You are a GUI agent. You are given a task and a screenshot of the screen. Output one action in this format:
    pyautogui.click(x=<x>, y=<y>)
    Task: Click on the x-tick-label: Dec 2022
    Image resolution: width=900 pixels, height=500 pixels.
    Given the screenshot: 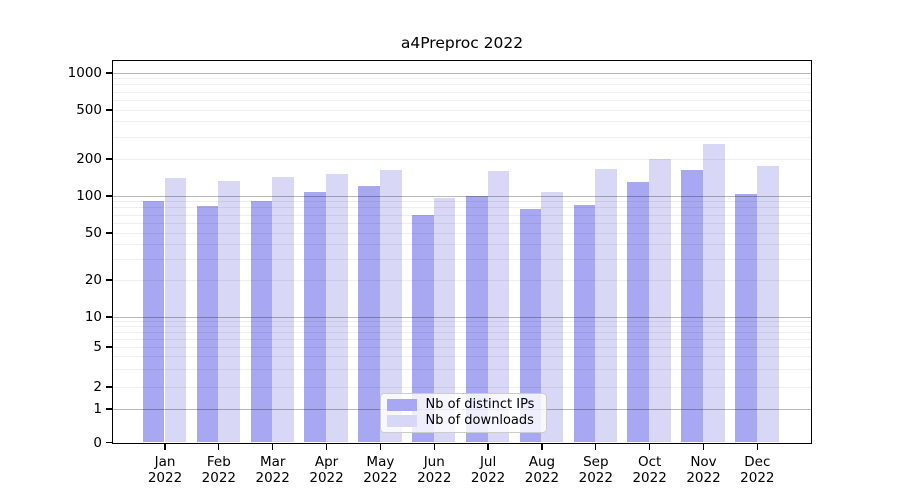 What is the action you would take?
    pyautogui.click(x=757, y=470)
    